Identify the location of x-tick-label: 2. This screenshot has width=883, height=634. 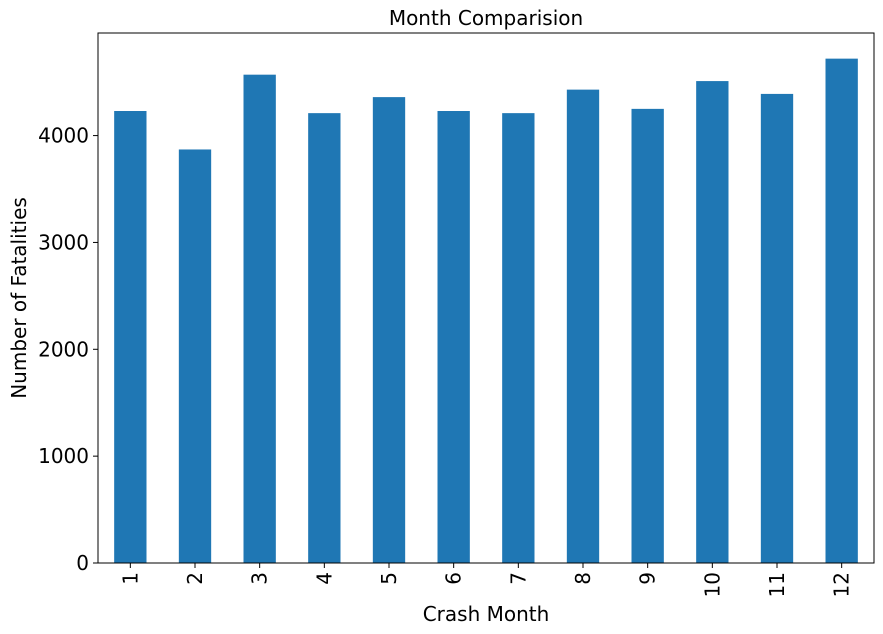
(195, 578).